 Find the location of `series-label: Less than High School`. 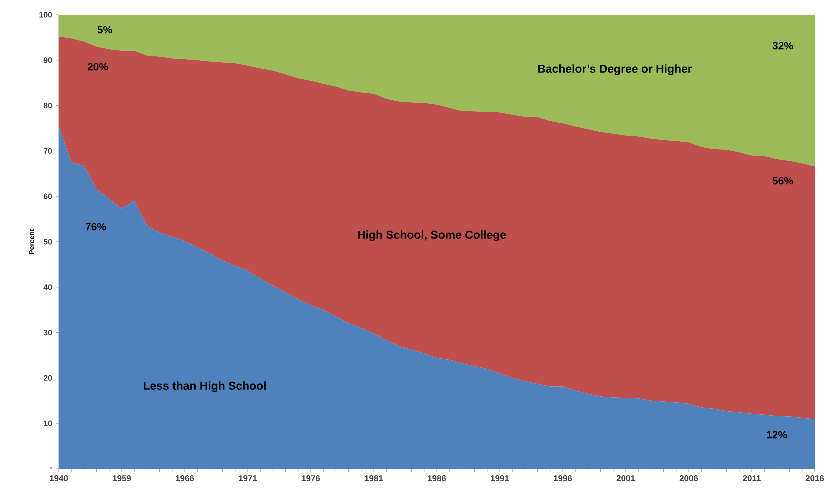

series-label: Less than High School is located at coordinates (205, 387).